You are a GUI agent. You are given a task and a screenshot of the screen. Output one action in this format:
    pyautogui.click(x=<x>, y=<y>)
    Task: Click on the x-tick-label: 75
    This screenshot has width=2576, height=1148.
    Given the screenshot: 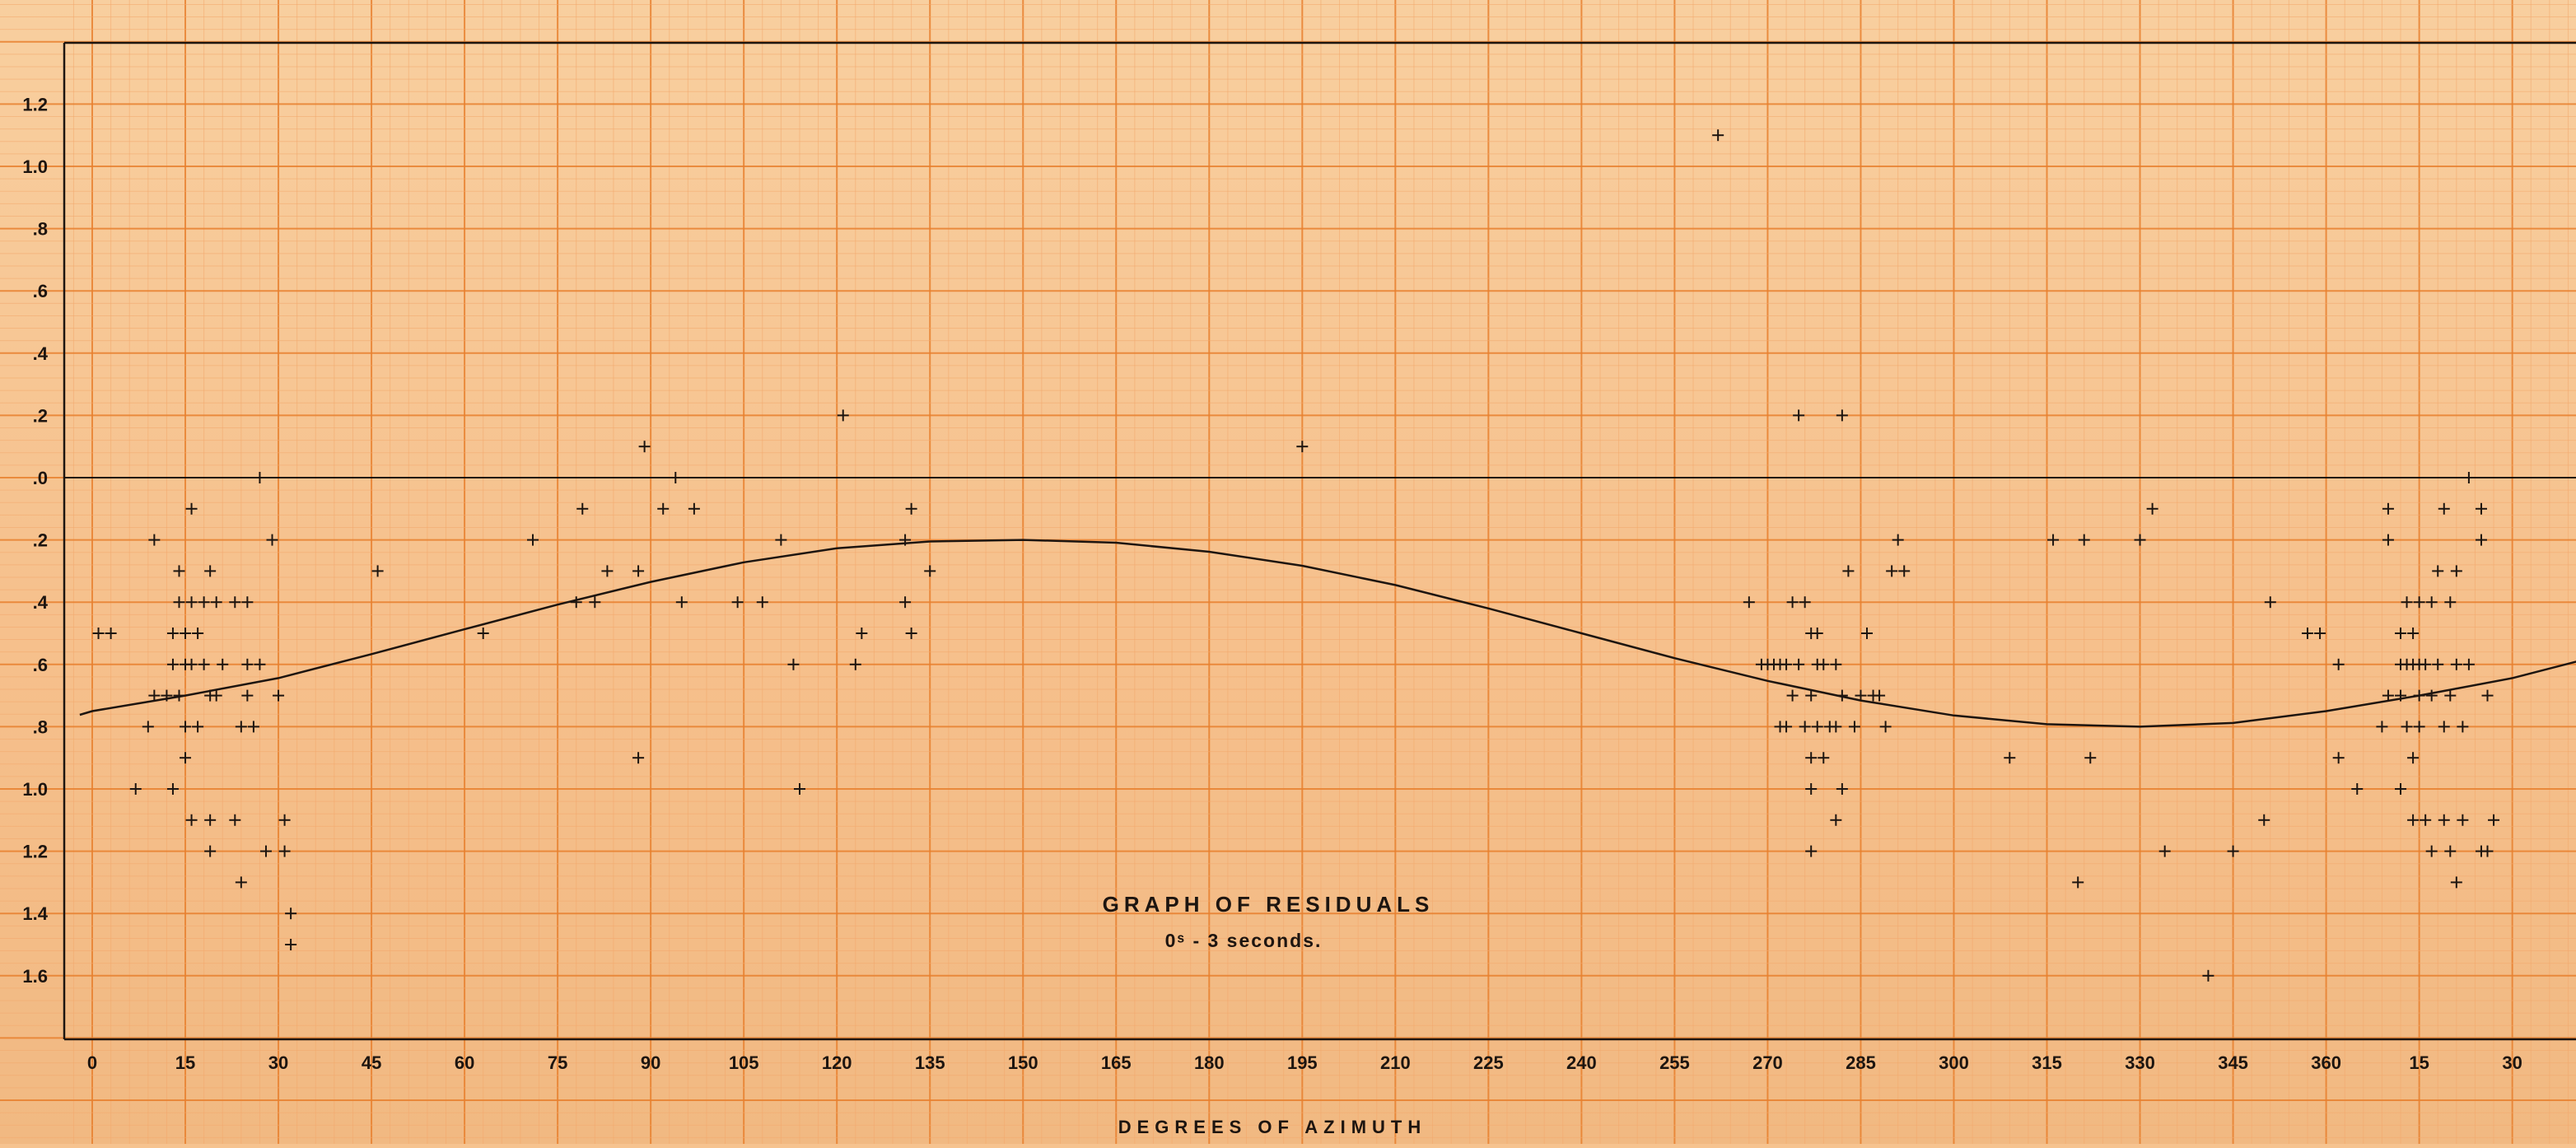 What is the action you would take?
    pyautogui.click(x=557, y=1062)
    